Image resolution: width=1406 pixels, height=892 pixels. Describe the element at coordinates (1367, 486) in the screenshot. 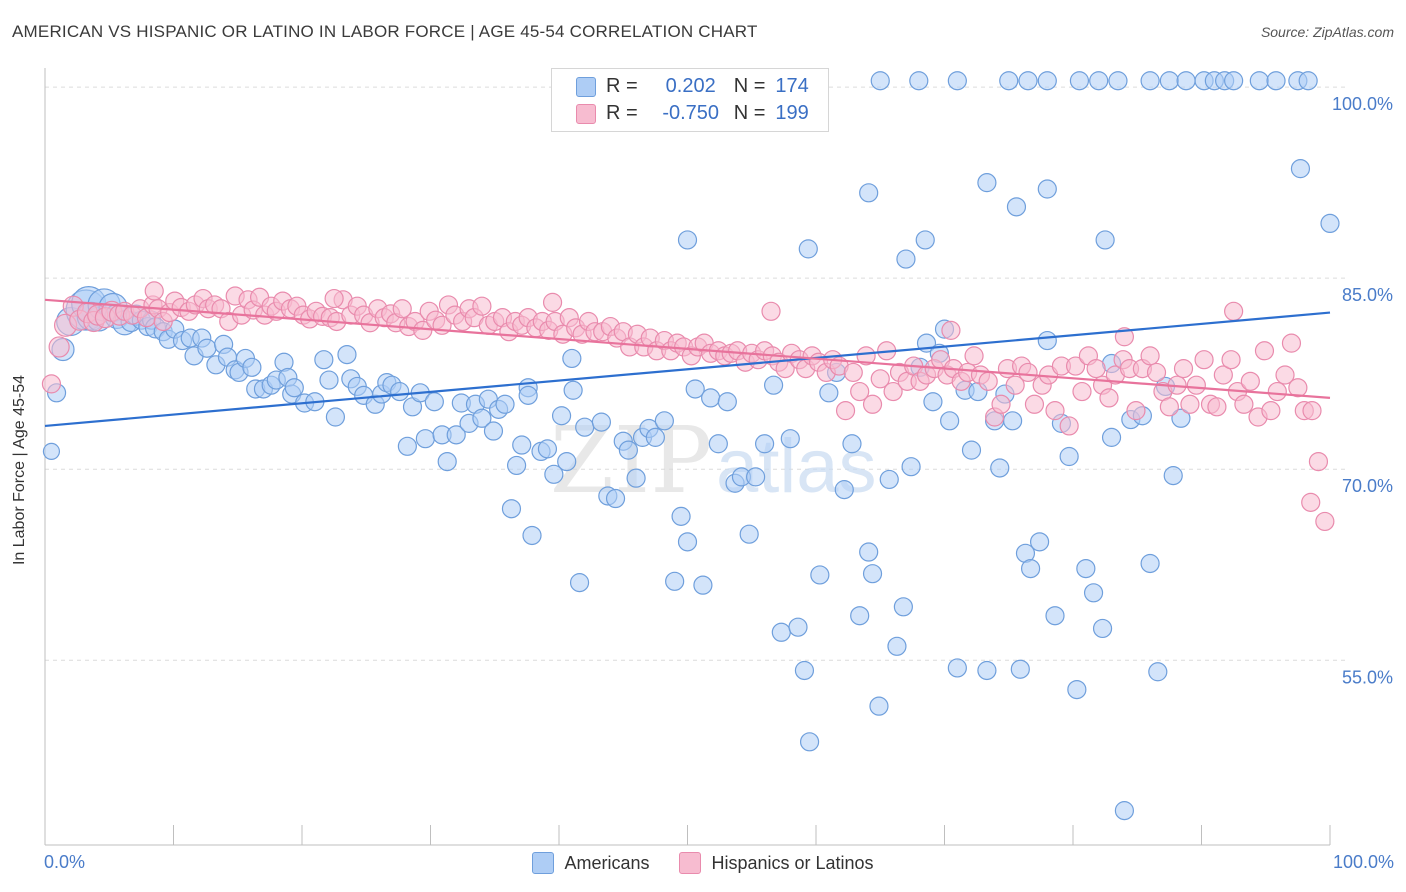

I see `y-tick-label: 70.0%` at that location.